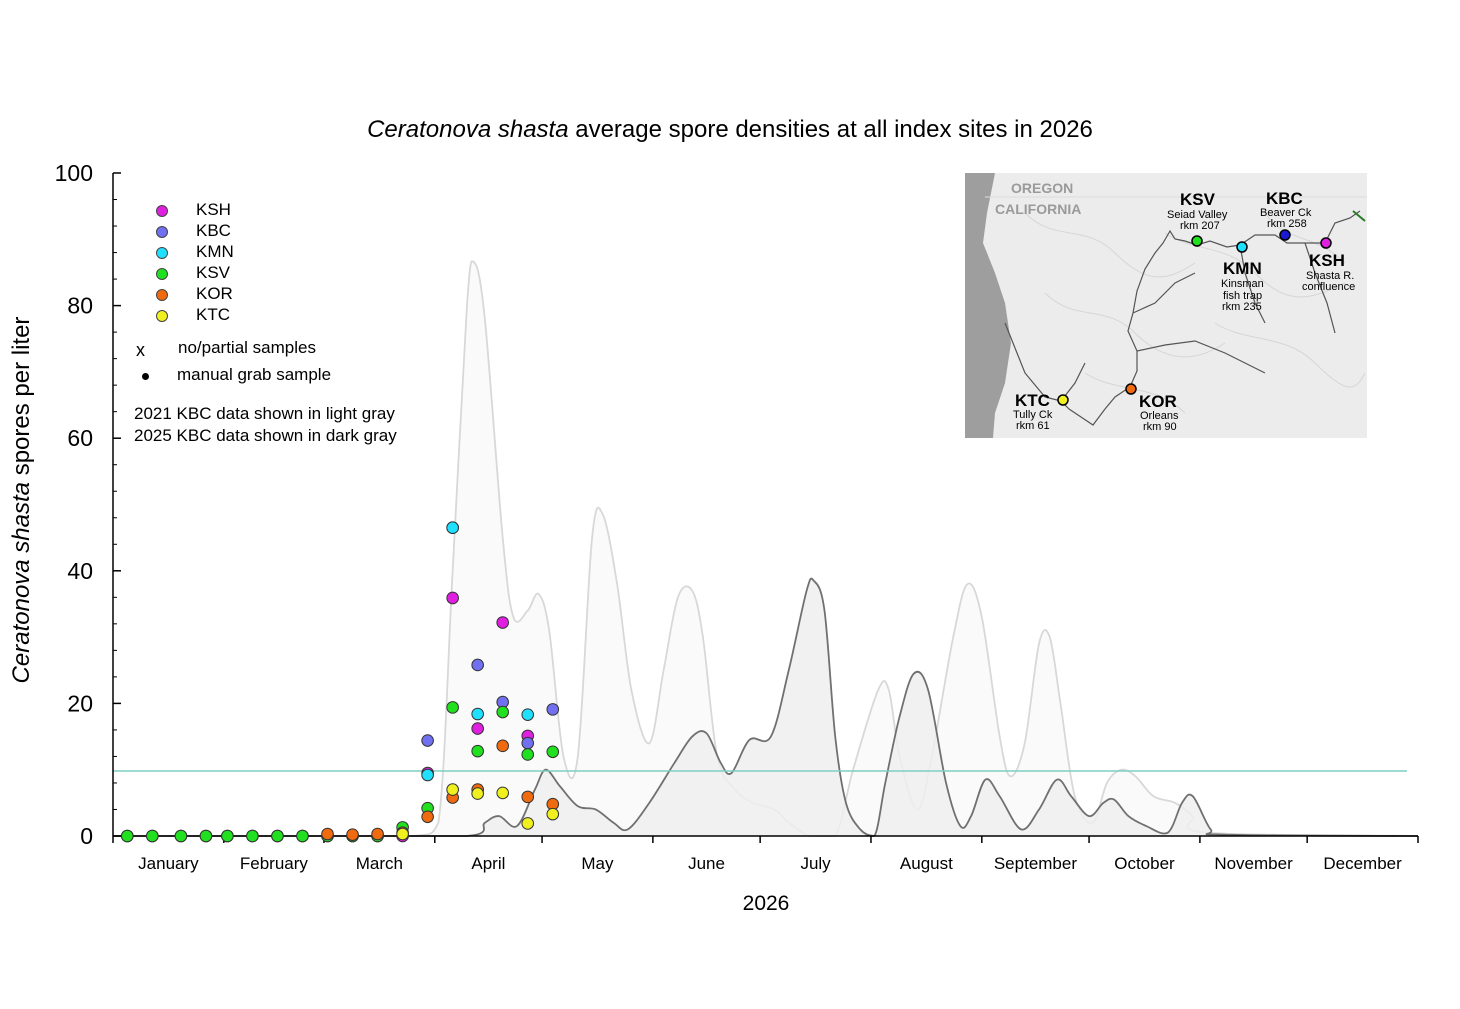 Image resolution: width=1460 pixels, height=1009 pixels. I want to click on legend-marker-ksh, so click(162, 211).